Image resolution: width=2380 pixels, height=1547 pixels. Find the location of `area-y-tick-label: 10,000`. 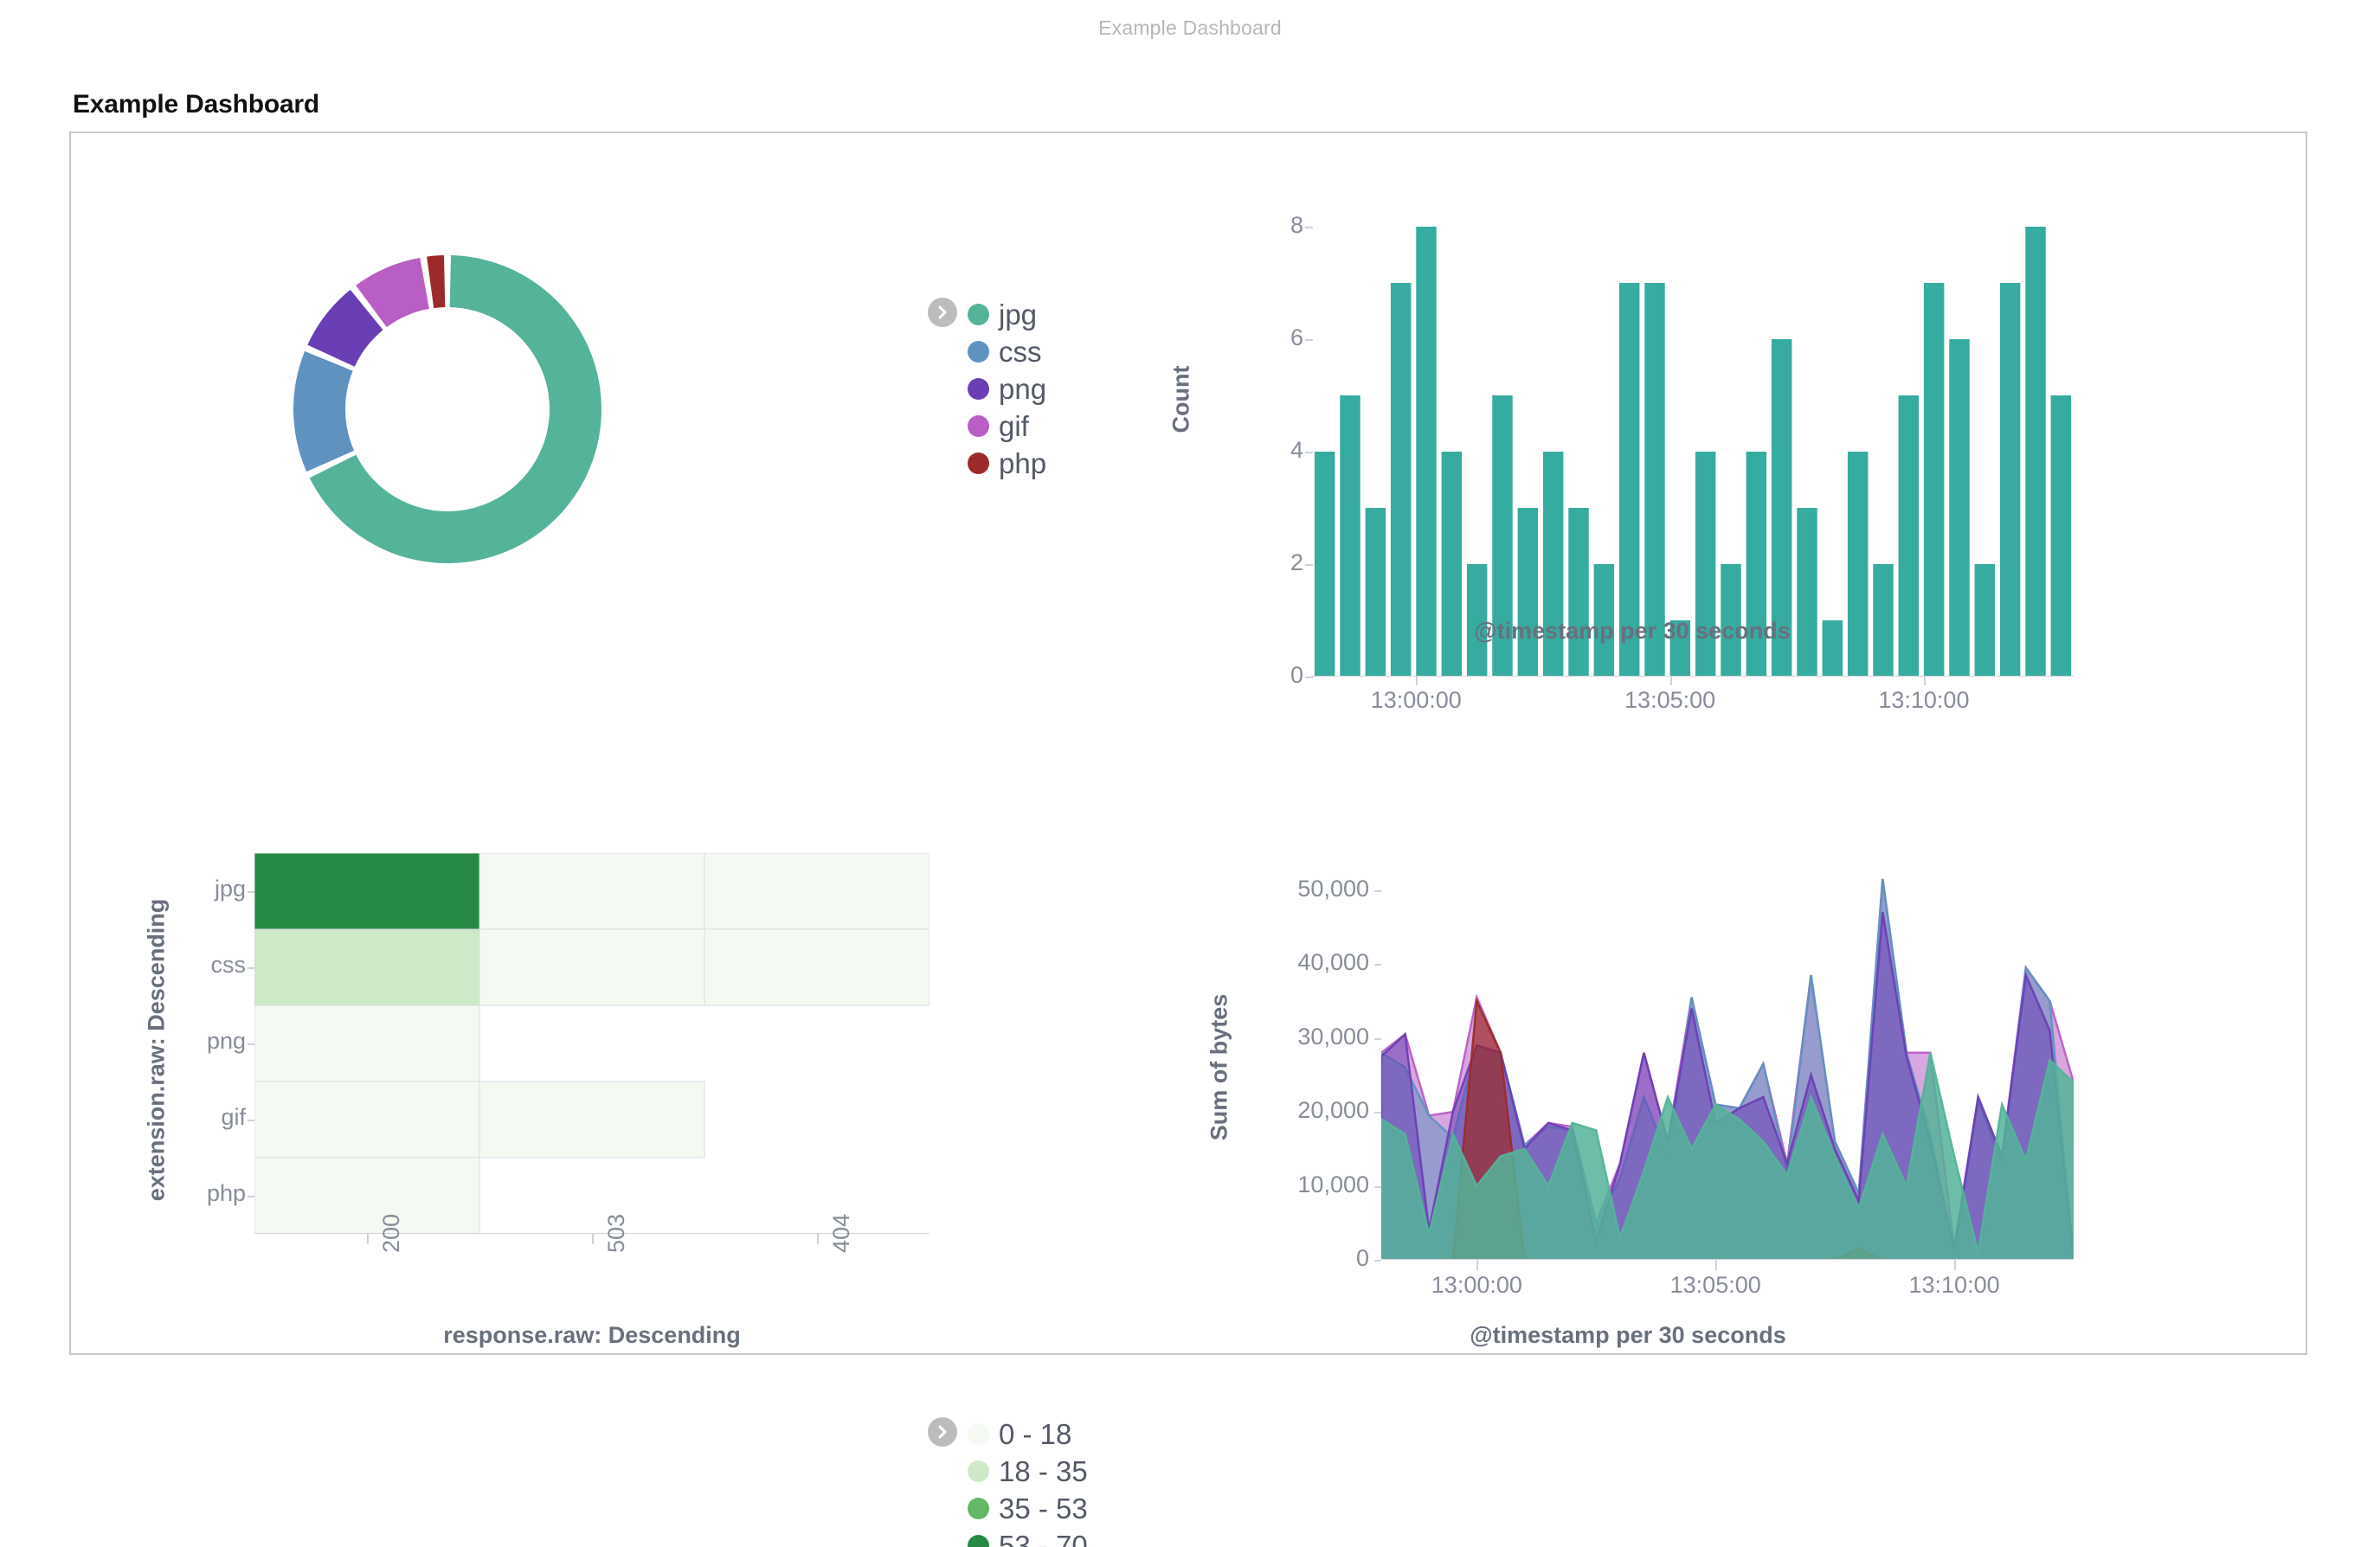

area-y-tick-label: 10,000 is located at coordinates (1333, 1184).